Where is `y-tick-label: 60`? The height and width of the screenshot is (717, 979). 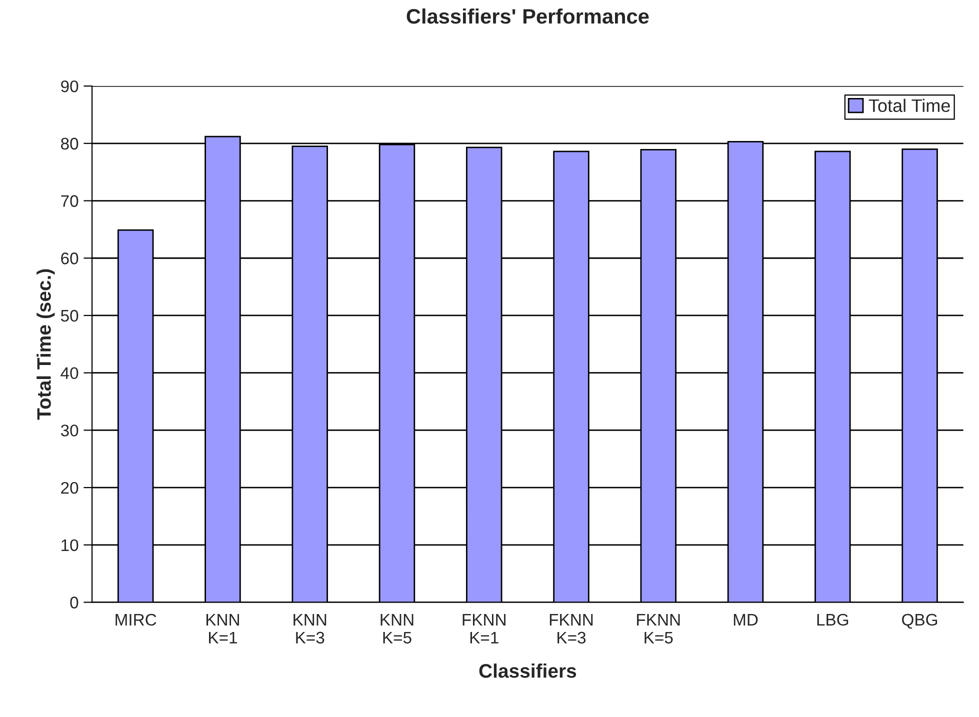
y-tick-label: 60 is located at coordinates (69, 258).